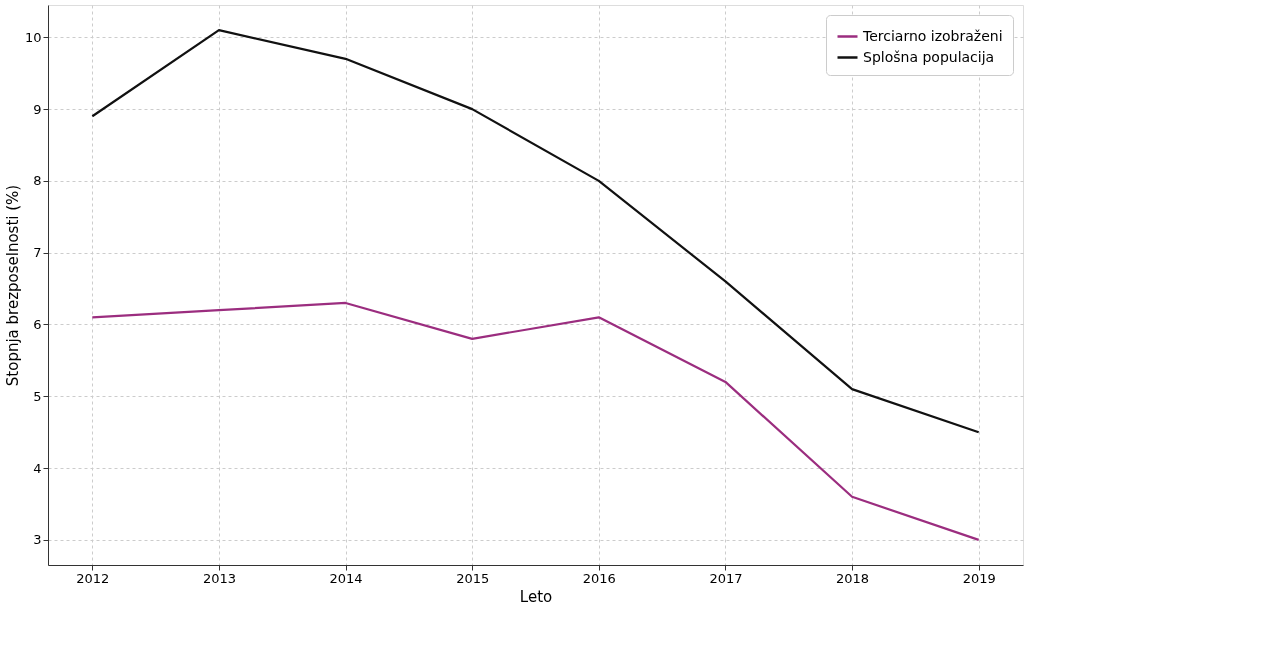 The width and height of the screenshot is (1265, 662). Describe the element at coordinates (853, 578) in the screenshot. I see `x-tick-label: 2018` at that location.